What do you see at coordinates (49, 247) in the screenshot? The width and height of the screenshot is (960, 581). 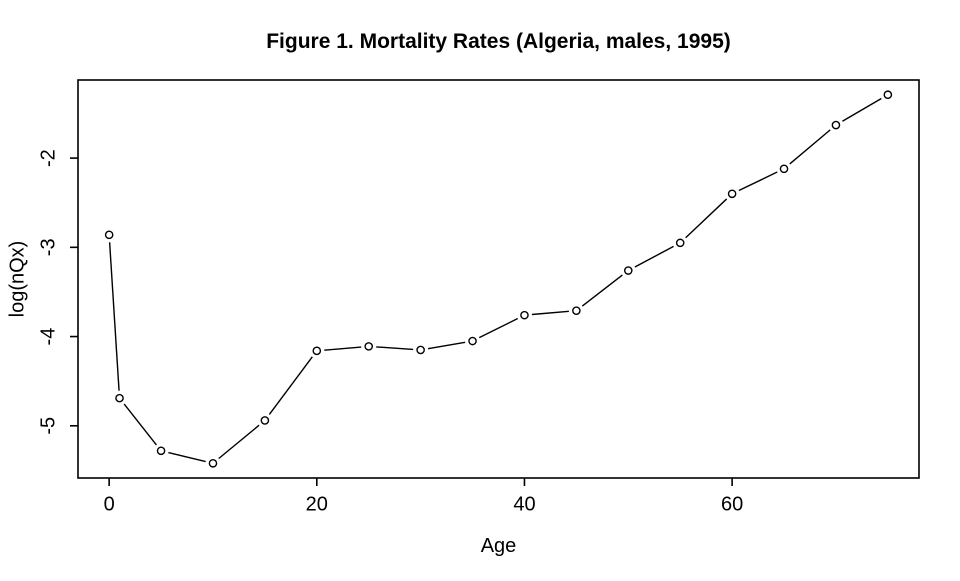 I see `y-tick-label: -3` at bounding box center [49, 247].